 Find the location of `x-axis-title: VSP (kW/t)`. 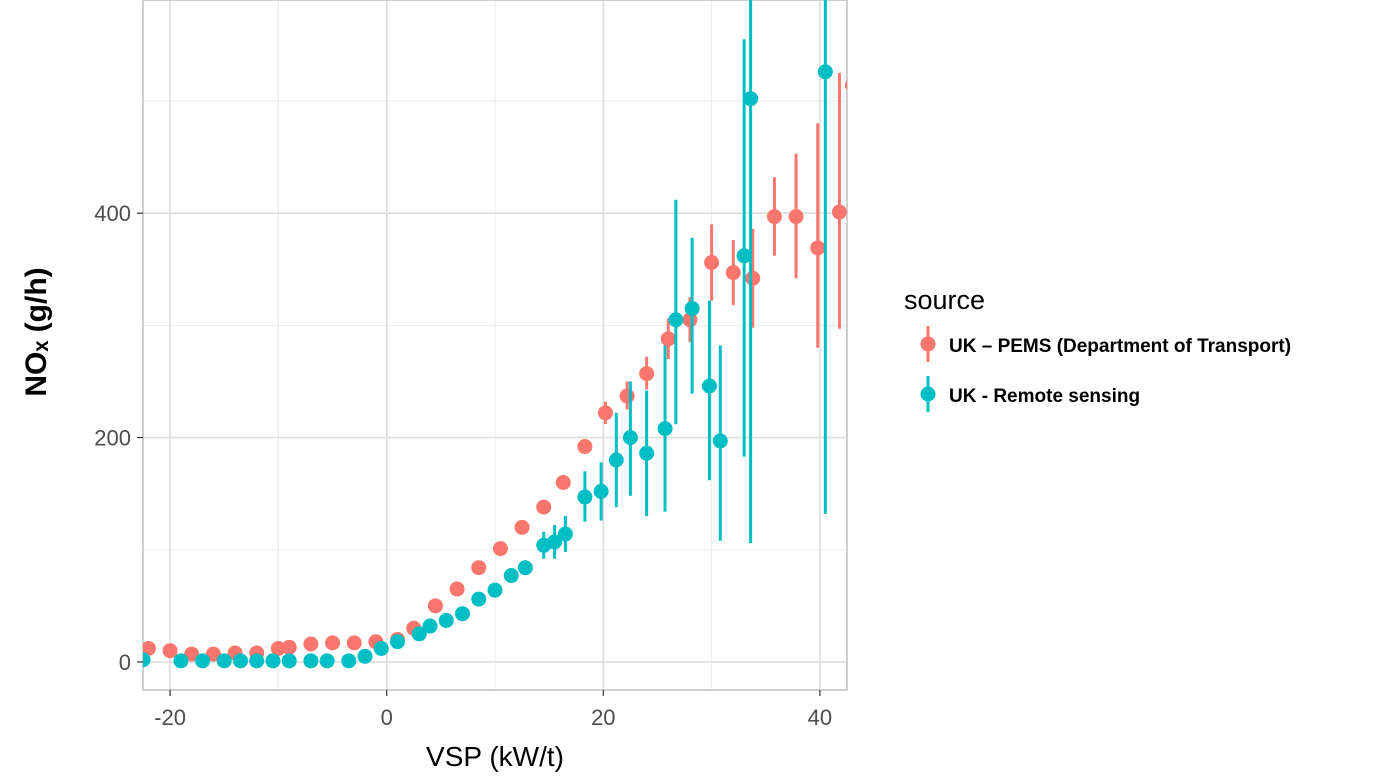

x-axis-title: VSP (kW/t) is located at coordinates (495, 756).